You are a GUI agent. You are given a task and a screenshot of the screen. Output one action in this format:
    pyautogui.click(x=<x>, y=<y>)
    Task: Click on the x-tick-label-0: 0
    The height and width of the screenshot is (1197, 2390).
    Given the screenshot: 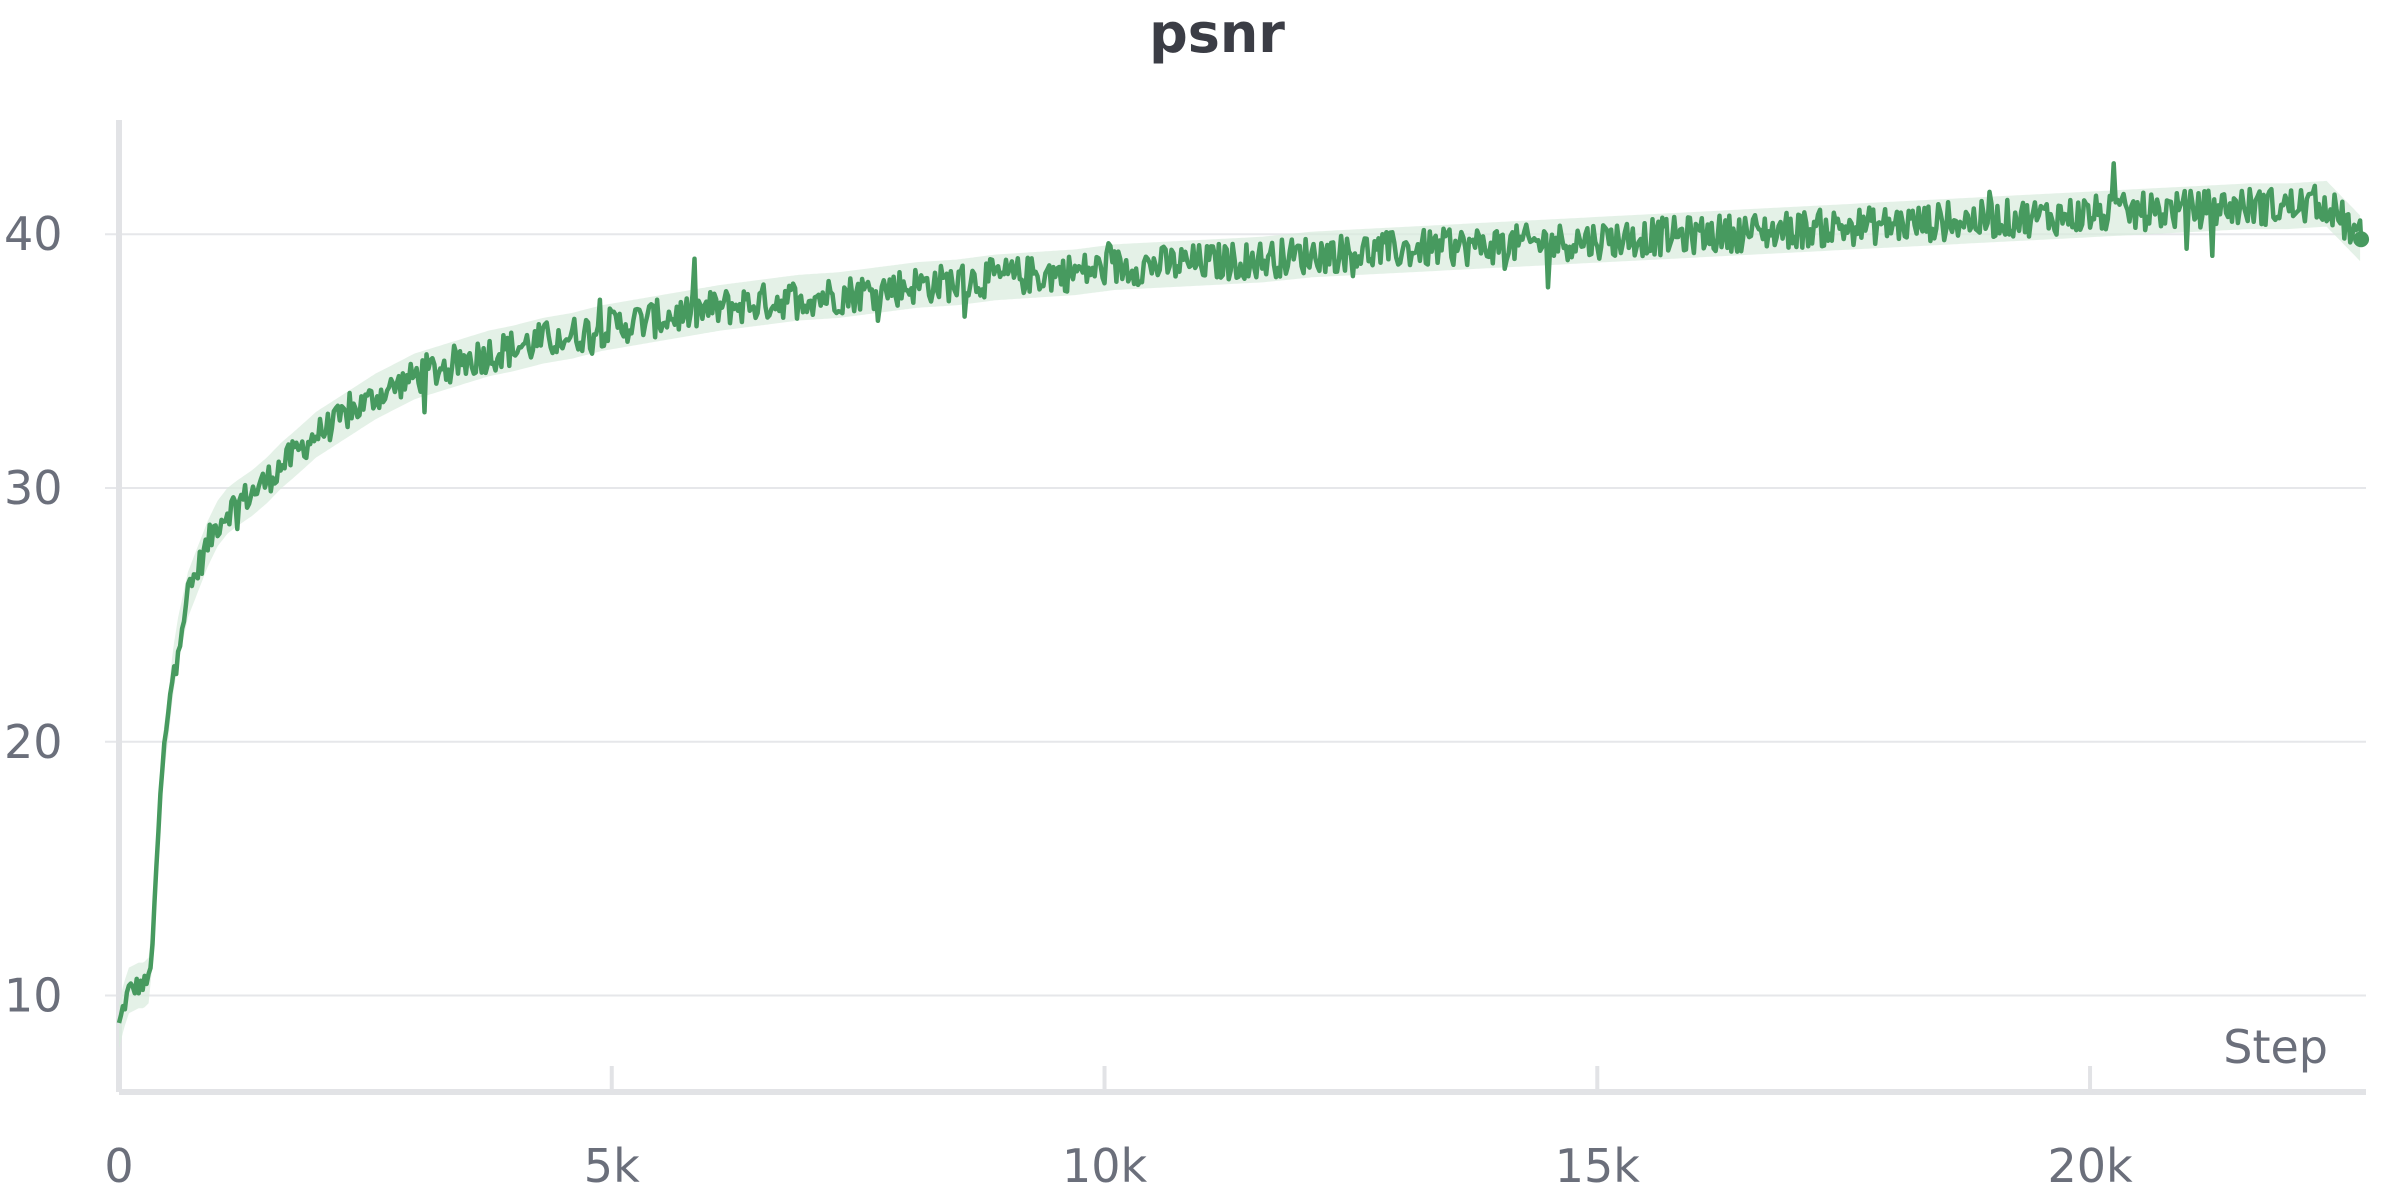 What is the action you would take?
    pyautogui.click(x=118, y=1166)
    